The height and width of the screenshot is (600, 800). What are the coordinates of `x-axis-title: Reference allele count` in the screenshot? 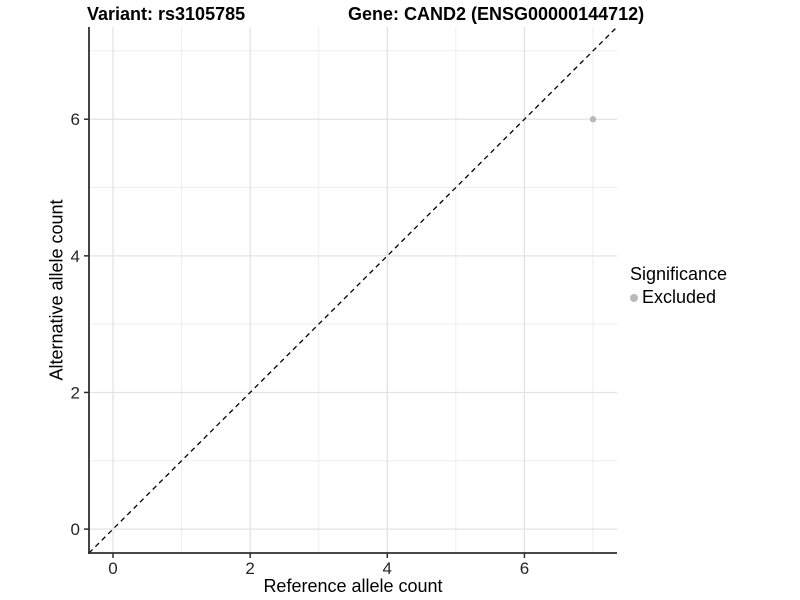 It's located at (353, 586).